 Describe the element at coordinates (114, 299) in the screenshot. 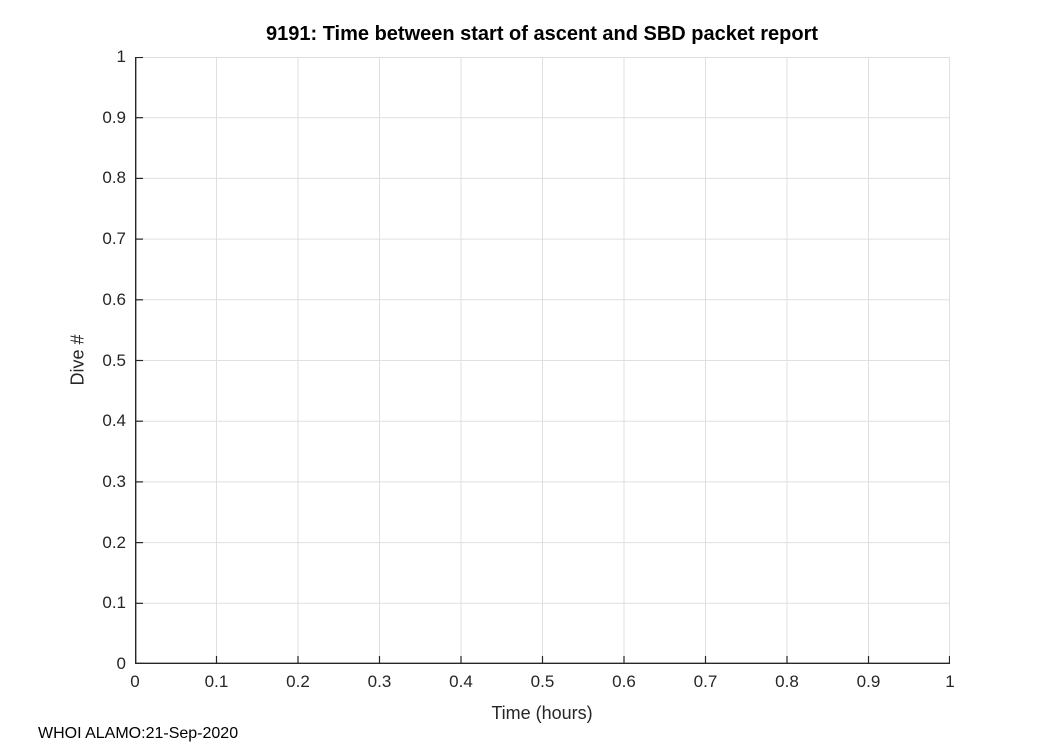

I see `y-tick-label: 0.6` at that location.